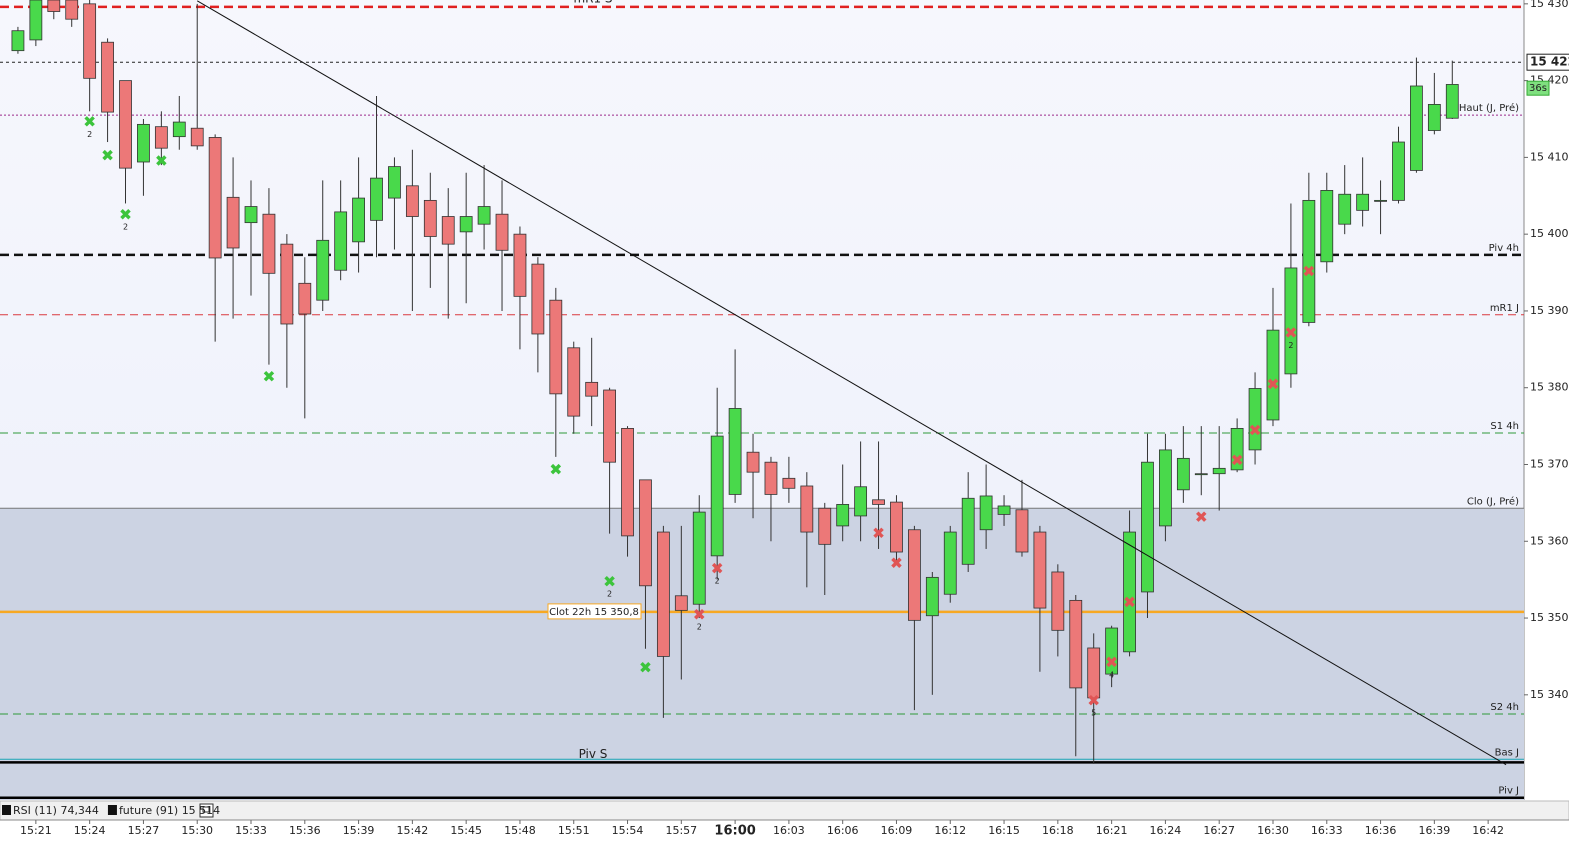 This screenshot has width=1569, height=841. Describe the element at coordinates (1538, 88) in the screenshot. I see `timer-label: 36s` at that location.